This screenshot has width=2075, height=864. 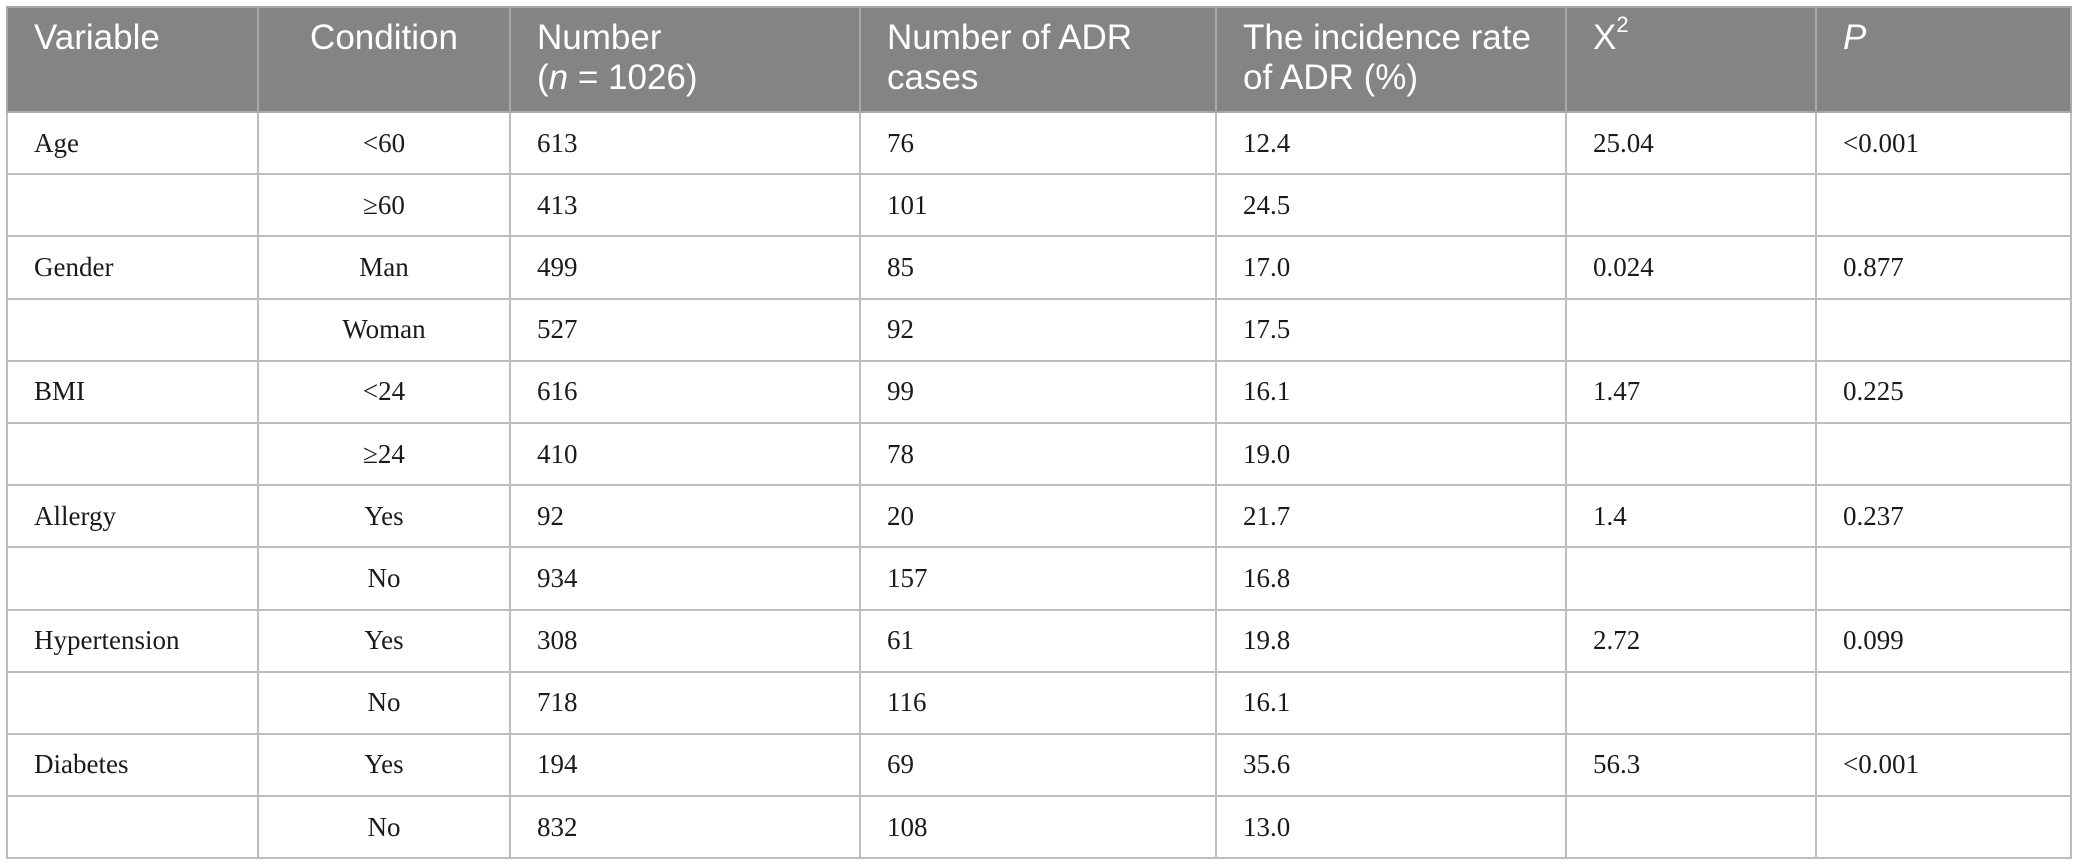 What do you see at coordinates (1039, 578) in the screenshot?
I see `table-row: No 934 157 16.8` at bounding box center [1039, 578].